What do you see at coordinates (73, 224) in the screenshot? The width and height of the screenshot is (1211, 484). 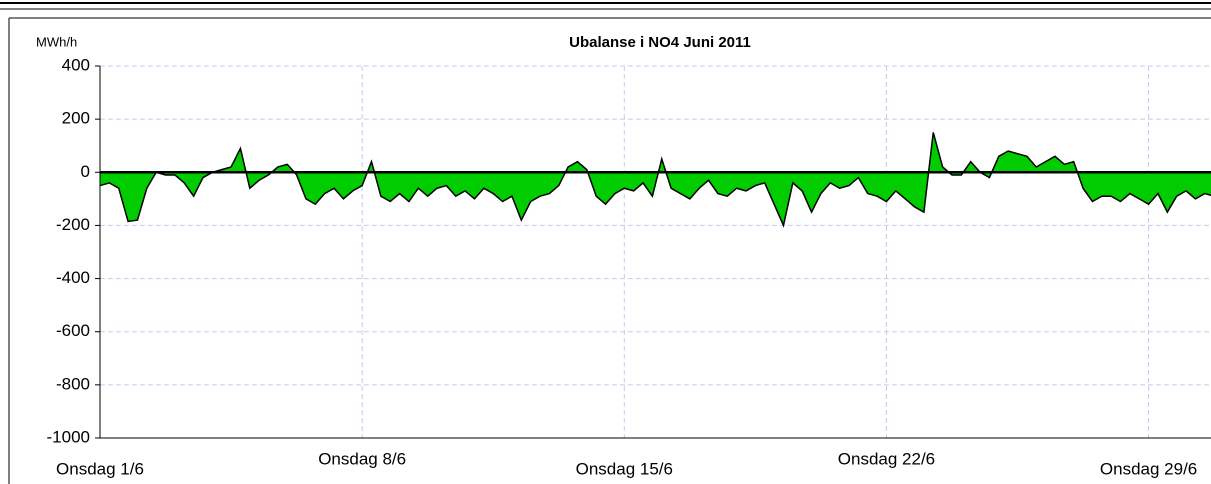 I see `y-tick-label: -200` at bounding box center [73, 224].